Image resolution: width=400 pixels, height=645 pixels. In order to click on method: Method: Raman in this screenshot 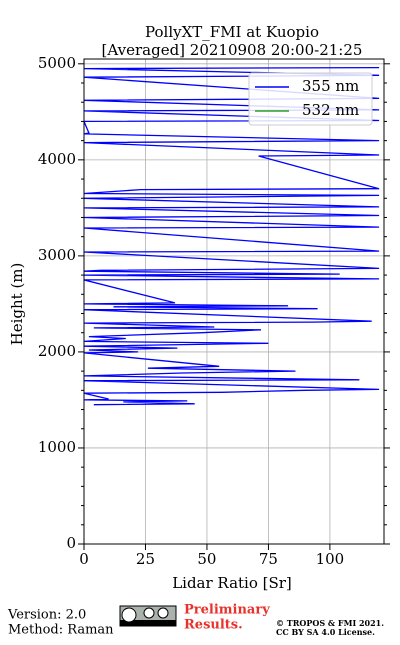, I will do `click(61, 630)`.